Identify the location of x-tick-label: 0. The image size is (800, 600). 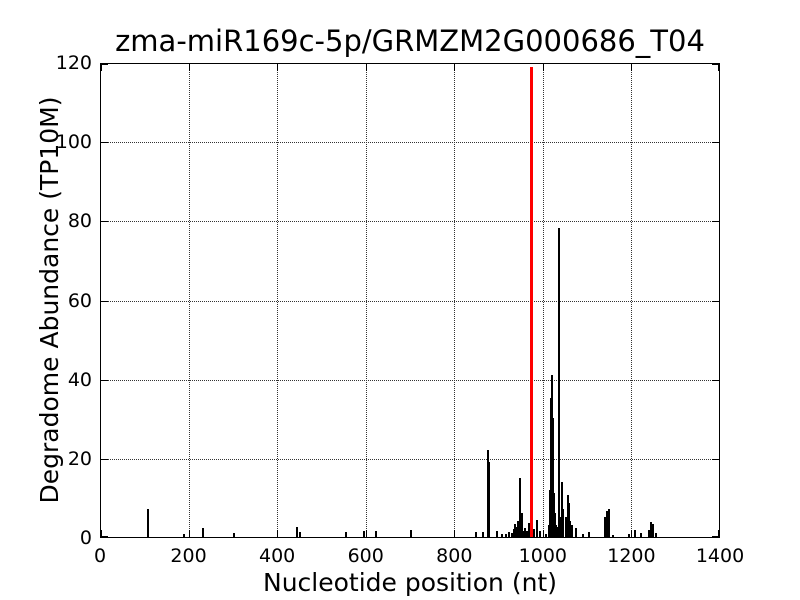
(100, 556).